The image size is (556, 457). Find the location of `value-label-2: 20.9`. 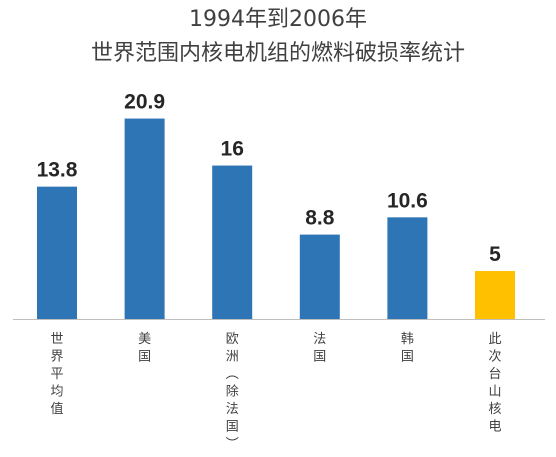

value-label-2: 20.9 is located at coordinates (144, 102).